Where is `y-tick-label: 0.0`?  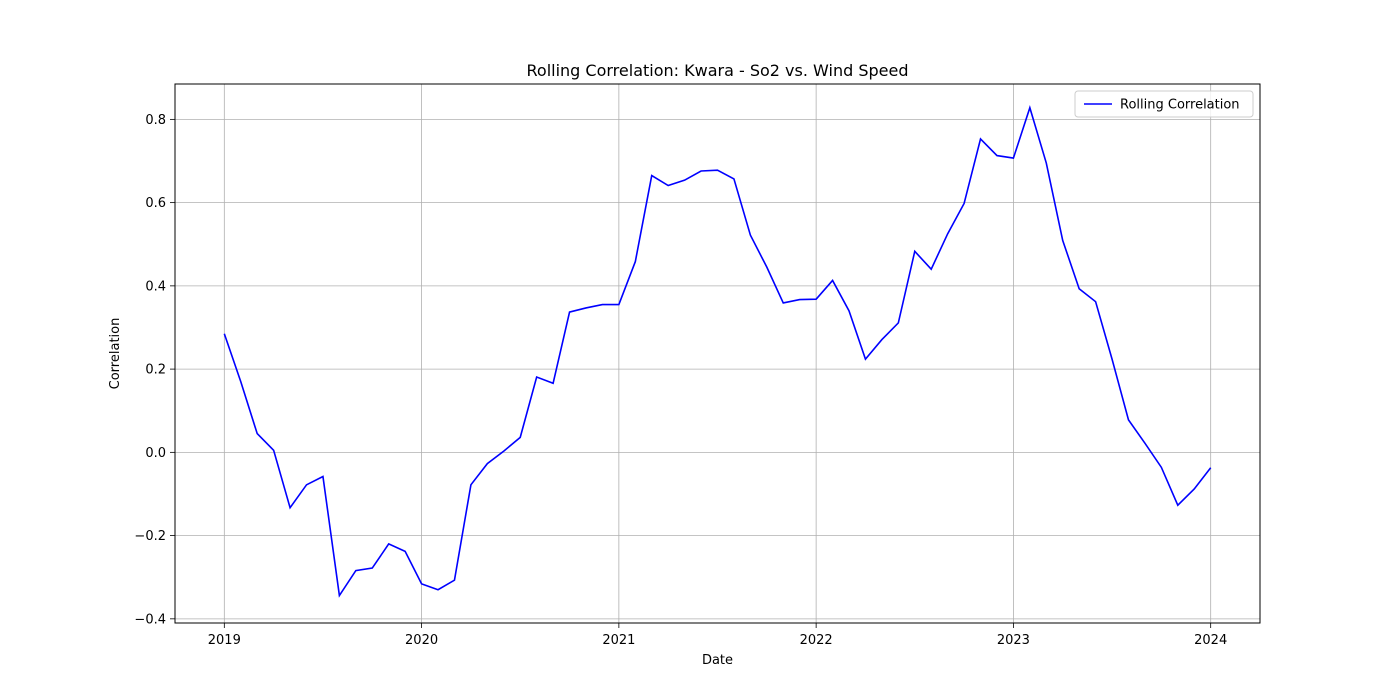
y-tick-label: 0.0 is located at coordinates (155, 453).